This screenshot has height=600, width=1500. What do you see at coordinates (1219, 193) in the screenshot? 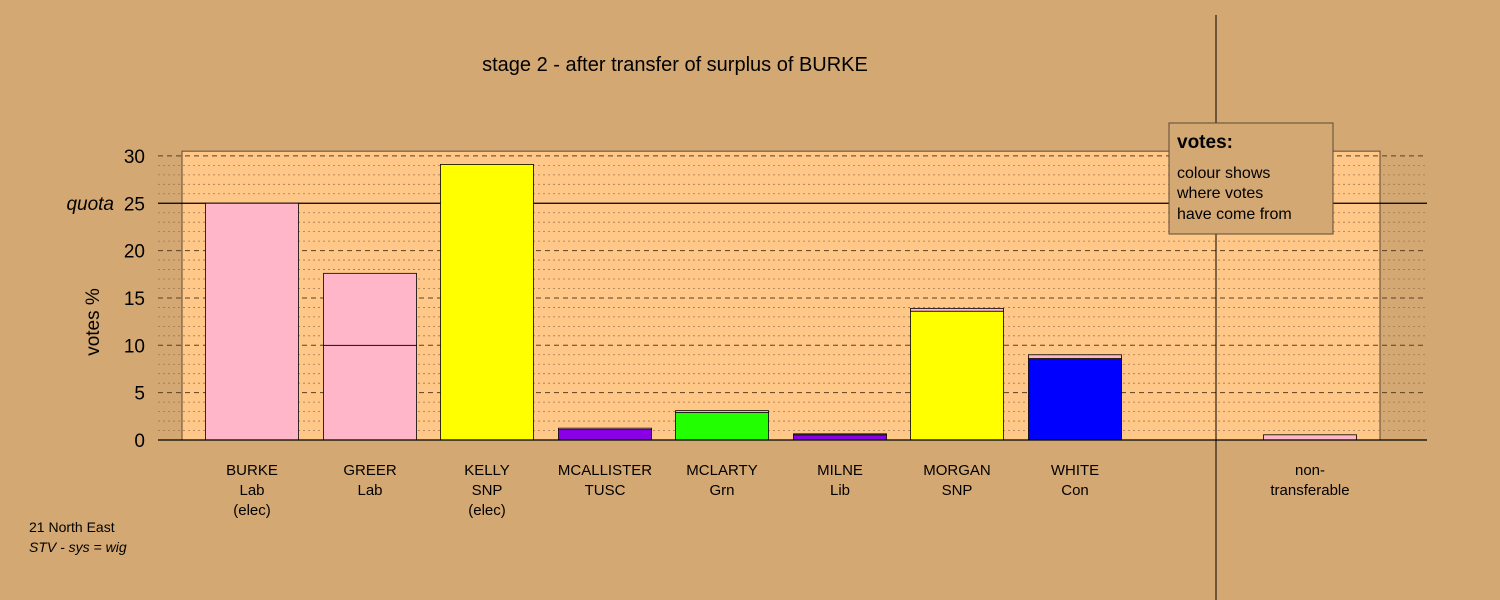
I see `legend-line: where votes` at bounding box center [1219, 193].